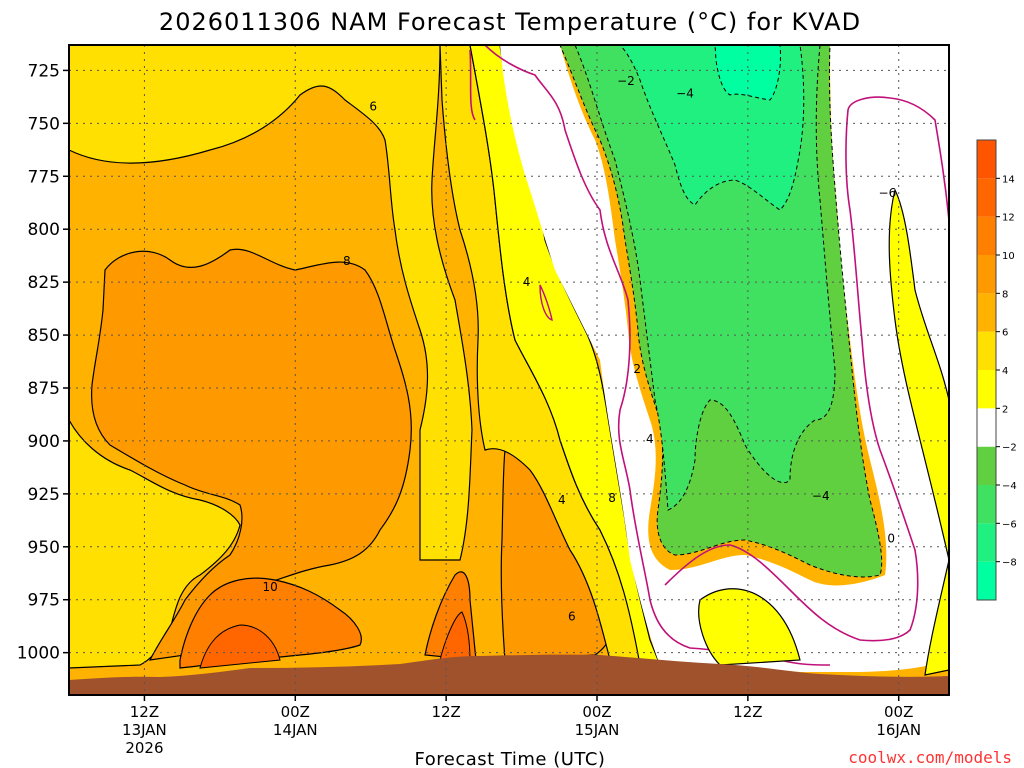 This screenshot has width=1024, height=768. Describe the element at coordinates (43, 362) in the screenshot. I see `y-axis: 725 750 775 800 825 850 875 900 925 950 975 1000` at that location.